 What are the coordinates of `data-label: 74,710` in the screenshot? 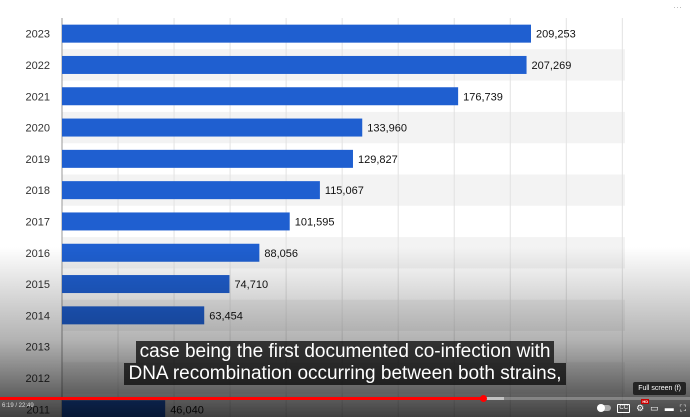 It's located at (251, 285).